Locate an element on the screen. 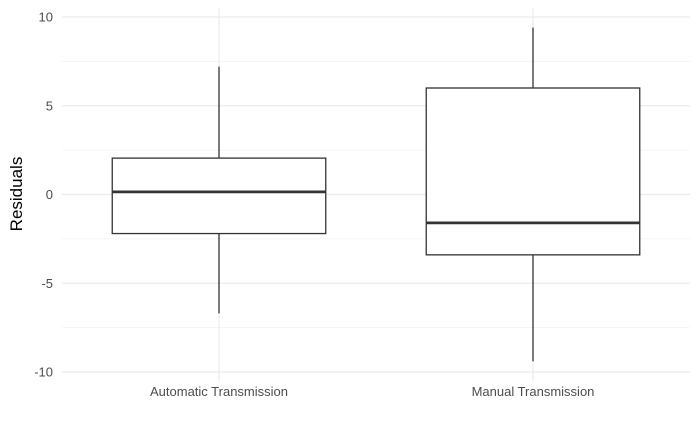 Image resolution: width=700 pixels, height=432 pixels. x-tick-label: Automatic Transmission is located at coordinates (219, 391).